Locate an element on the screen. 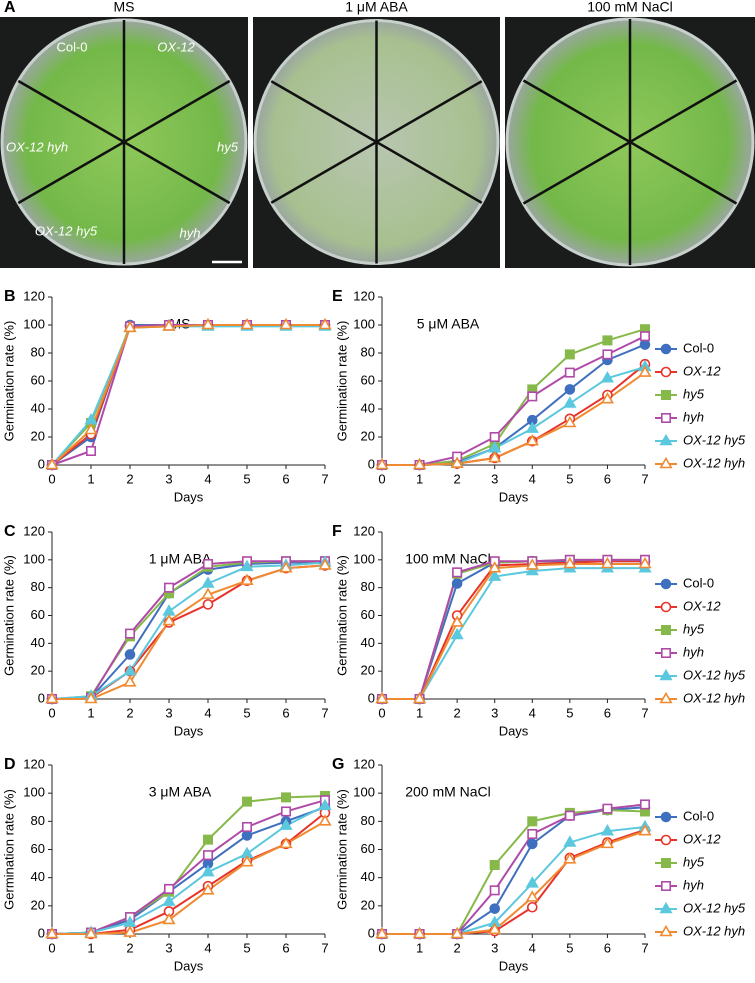  y-tick-label: 0 is located at coordinates (41, 932).